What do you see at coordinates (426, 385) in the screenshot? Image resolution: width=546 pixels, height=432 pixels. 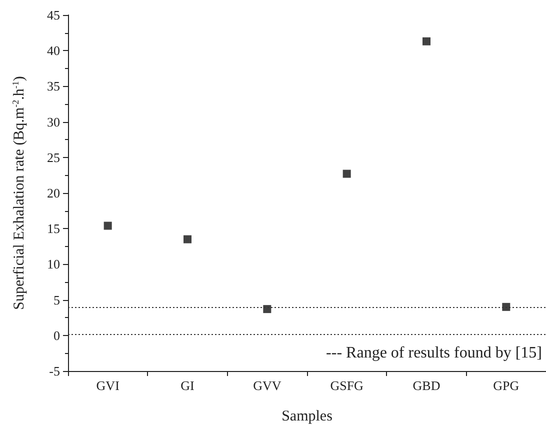 I see `x-tick-label: GBD` at bounding box center [426, 385].